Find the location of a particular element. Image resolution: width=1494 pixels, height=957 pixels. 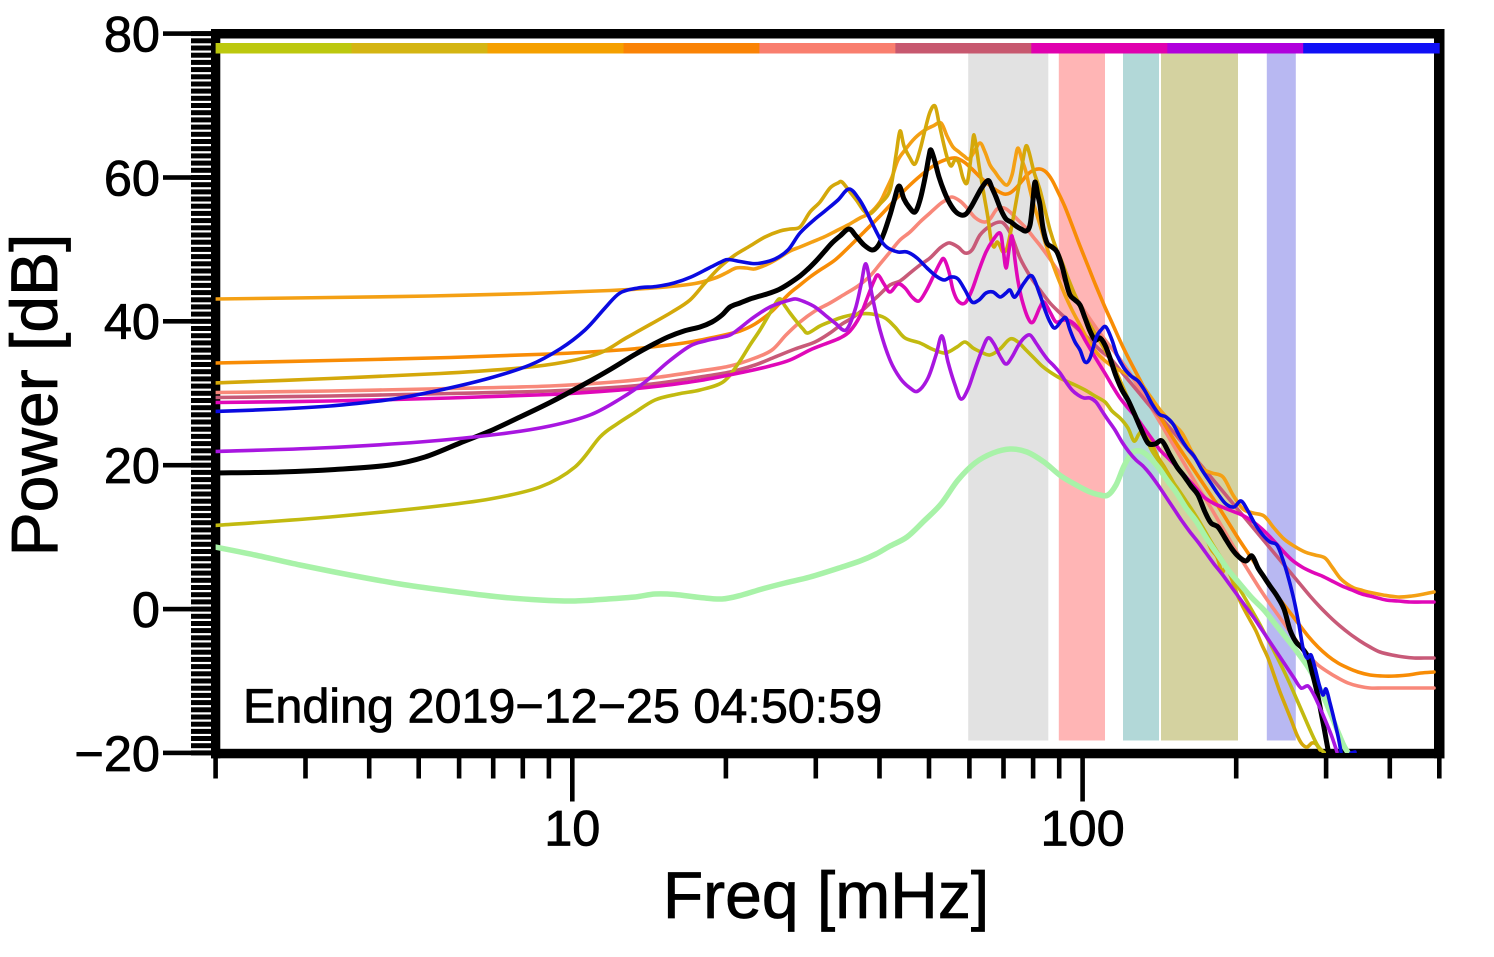

svg-text: 80 is located at coordinates (132, 34).